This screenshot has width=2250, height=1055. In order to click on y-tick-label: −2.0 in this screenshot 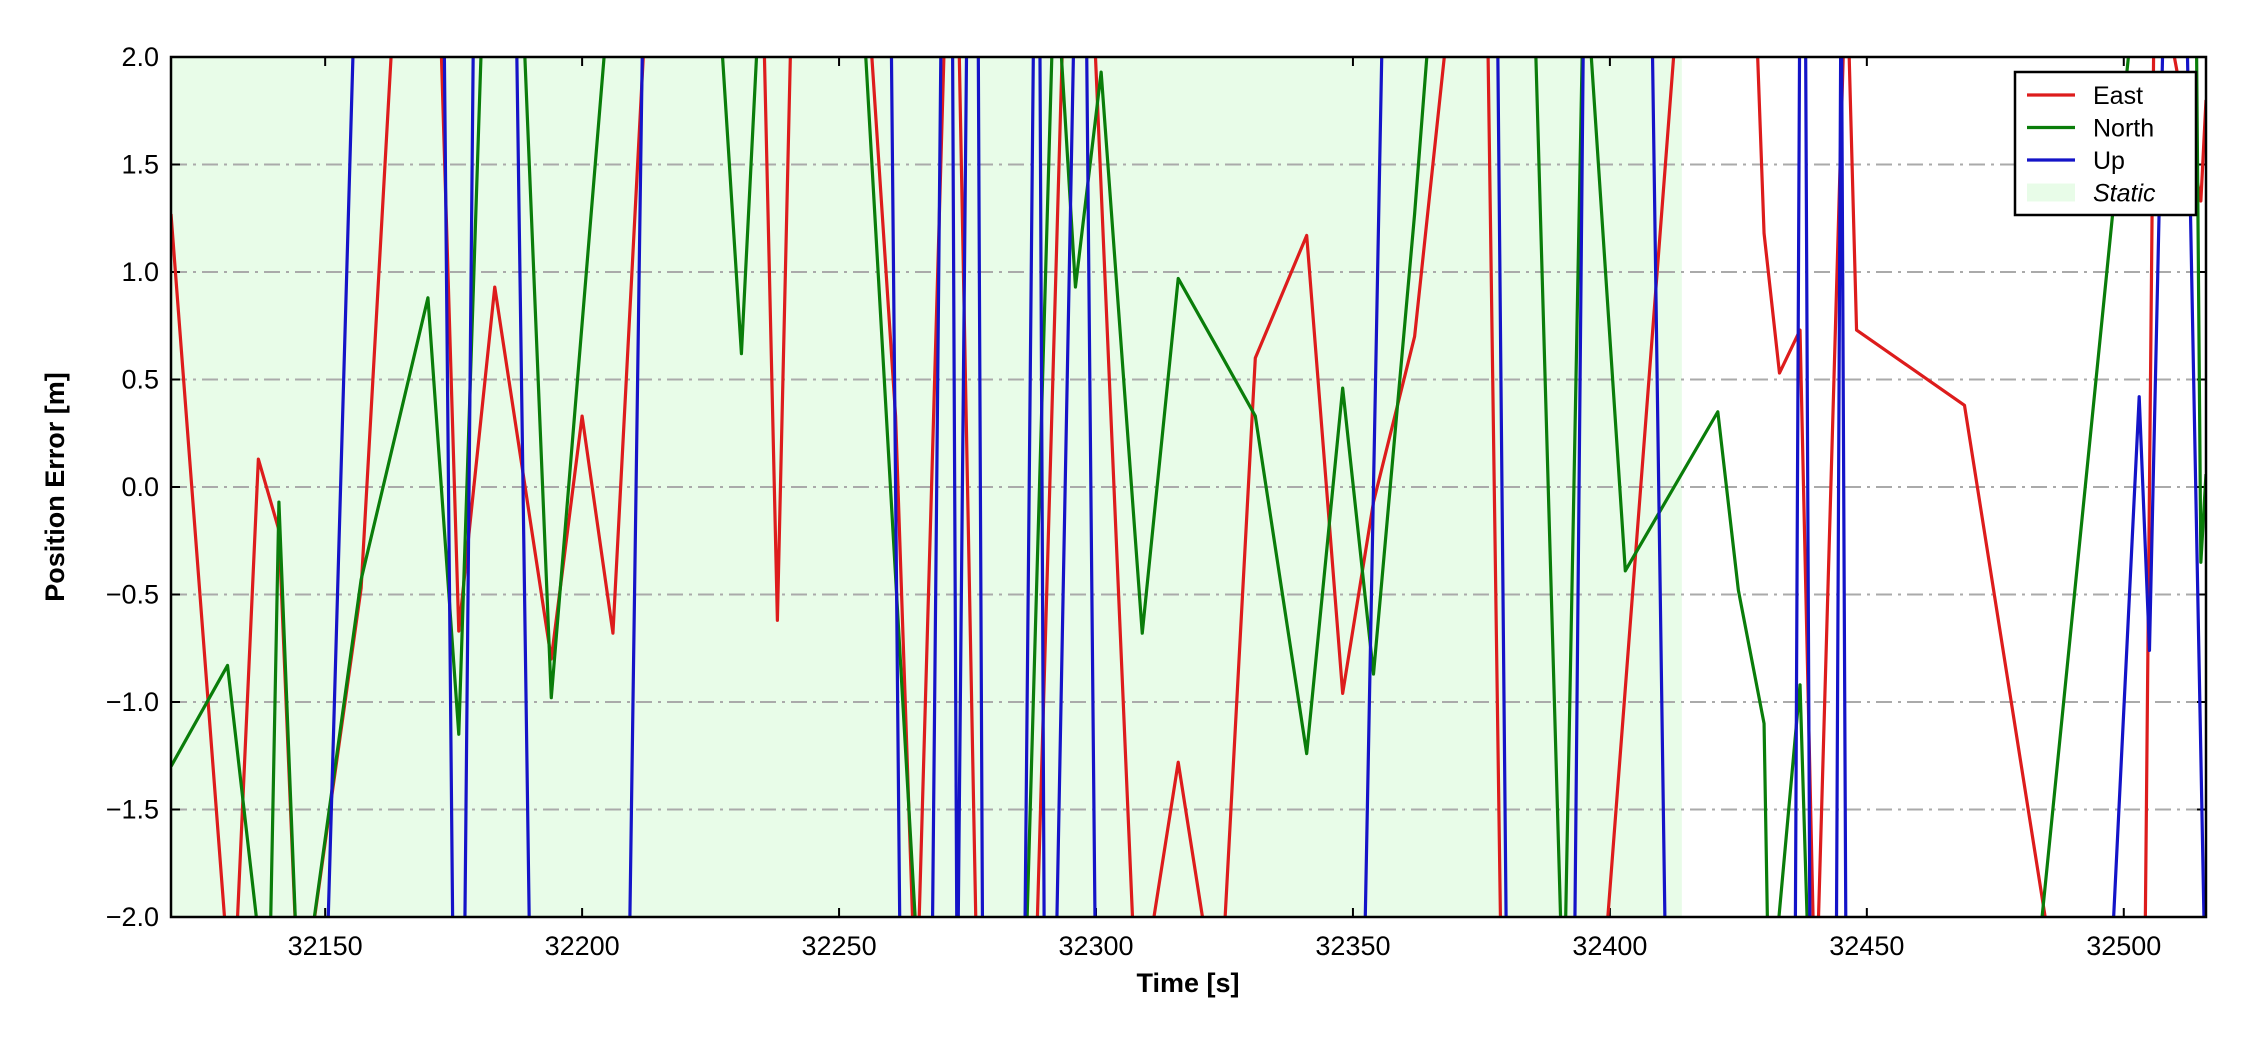, I will do `click(132, 917)`.